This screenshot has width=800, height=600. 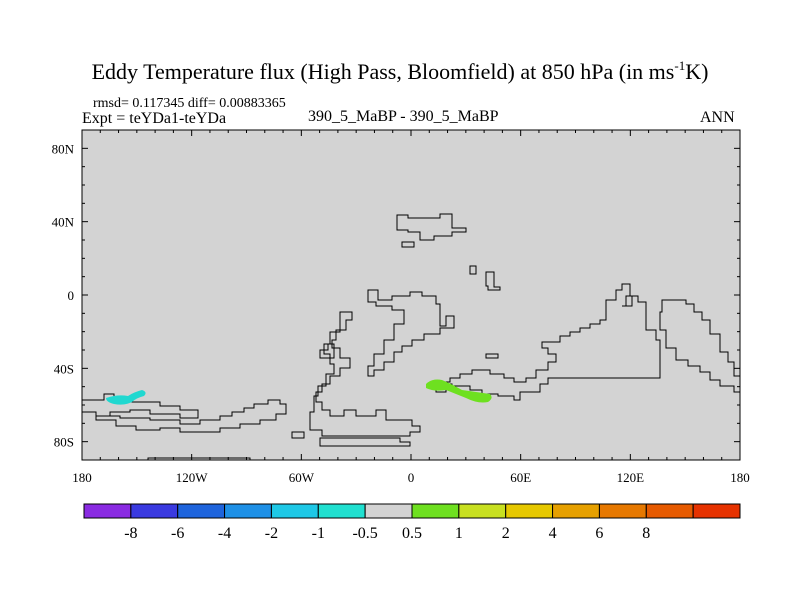 What do you see at coordinates (431, 227) in the screenshot?
I see `coastline-europe` at bounding box center [431, 227].